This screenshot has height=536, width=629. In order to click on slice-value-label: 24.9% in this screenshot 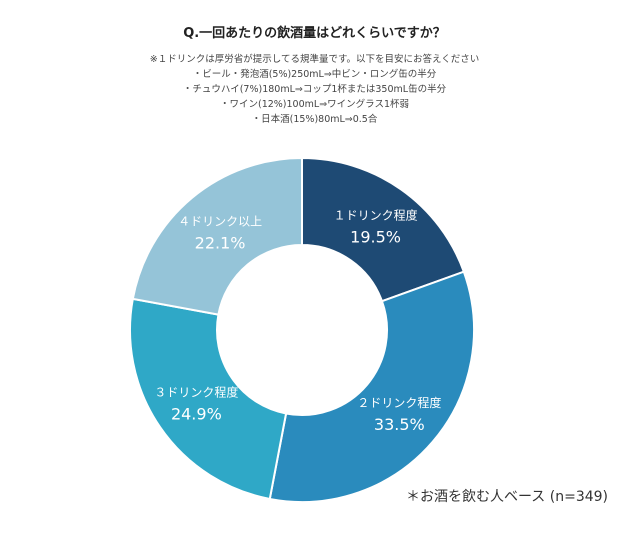, I will do `click(196, 413)`.